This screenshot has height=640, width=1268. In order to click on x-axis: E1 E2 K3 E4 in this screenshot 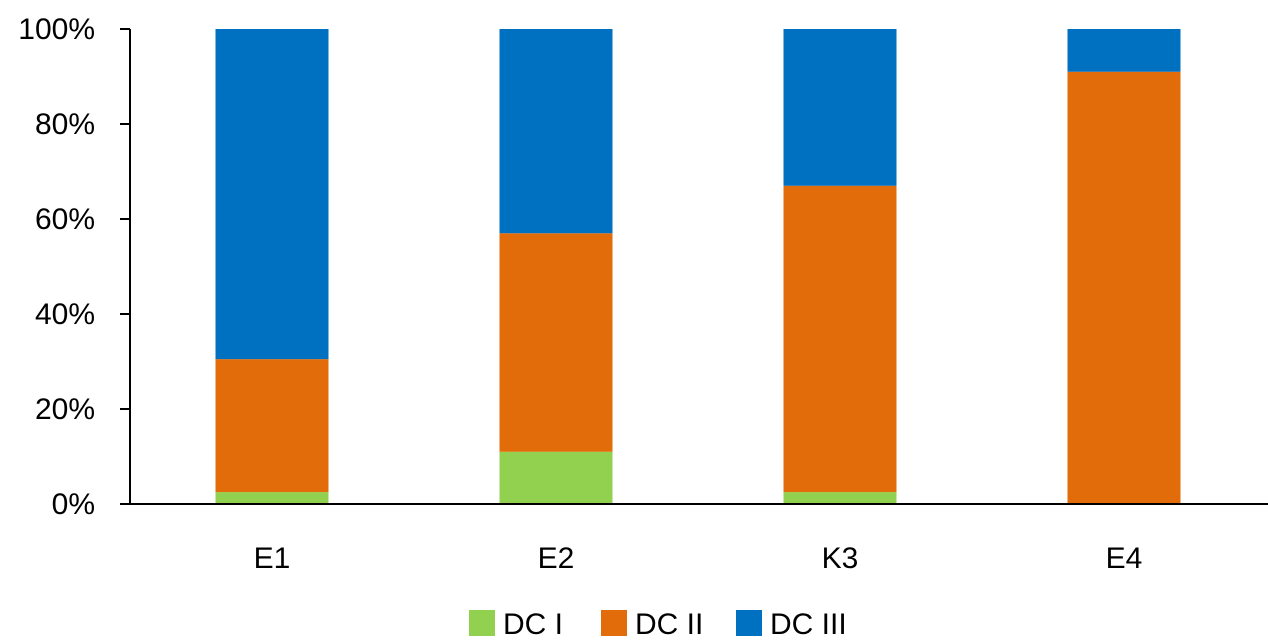, I will do `click(699, 539)`.